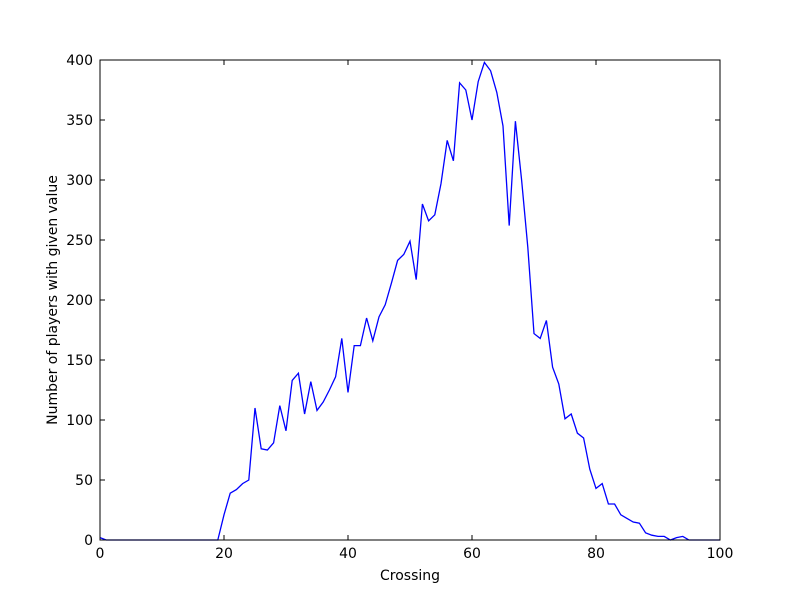 The image size is (800, 600). Describe the element at coordinates (720, 554) in the screenshot. I see `x-tick-label: 100` at that location.